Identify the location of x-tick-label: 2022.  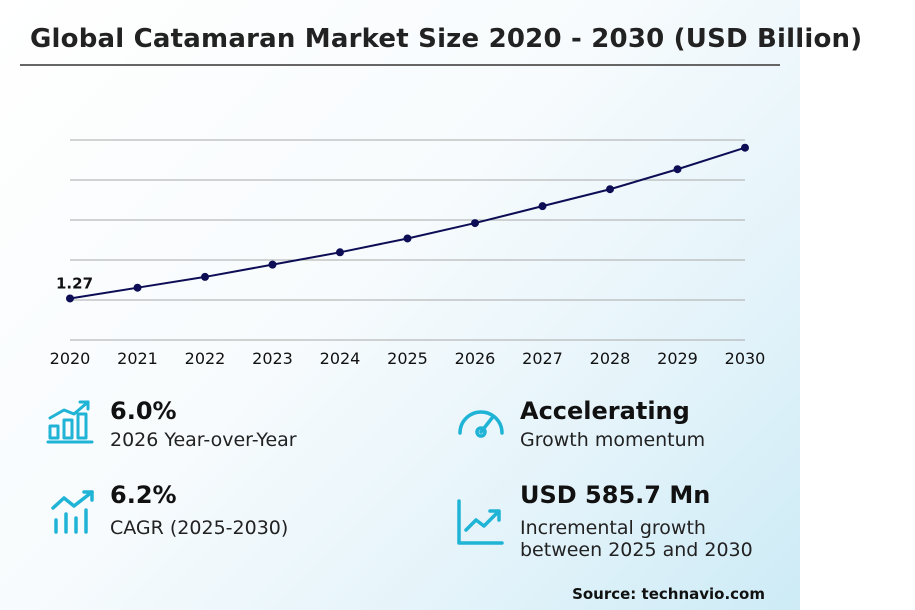
(205, 358).